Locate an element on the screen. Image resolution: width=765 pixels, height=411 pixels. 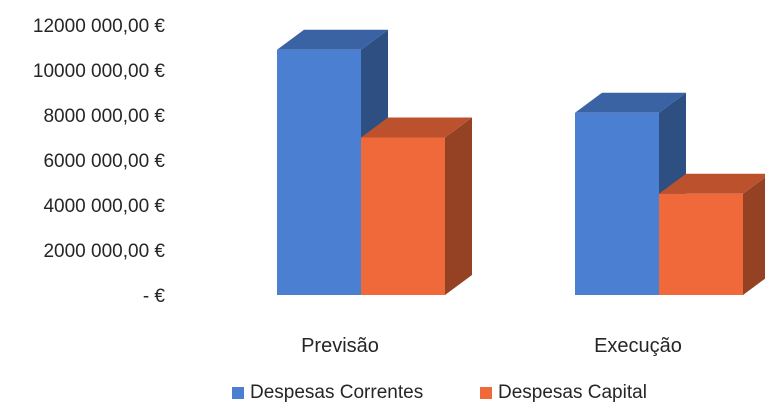
y-tick-label: 6000 000,00 € is located at coordinates (104, 161).